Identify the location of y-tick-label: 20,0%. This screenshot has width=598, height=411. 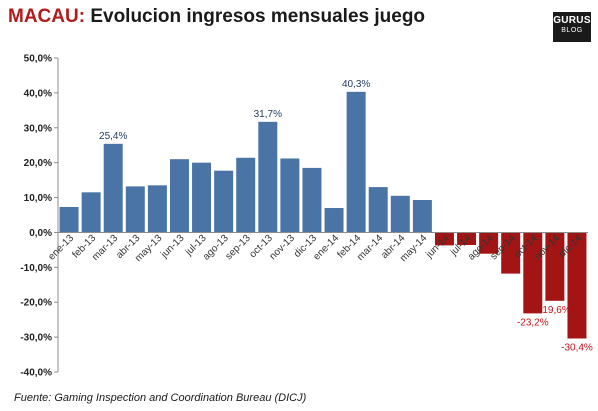
(38, 163).